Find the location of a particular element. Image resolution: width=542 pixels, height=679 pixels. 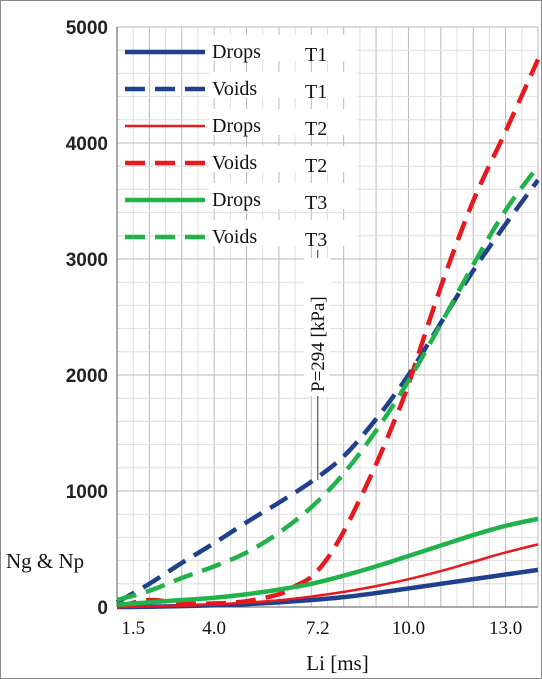

x-tick-label: 10.0 is located at coordinates (408, 628).